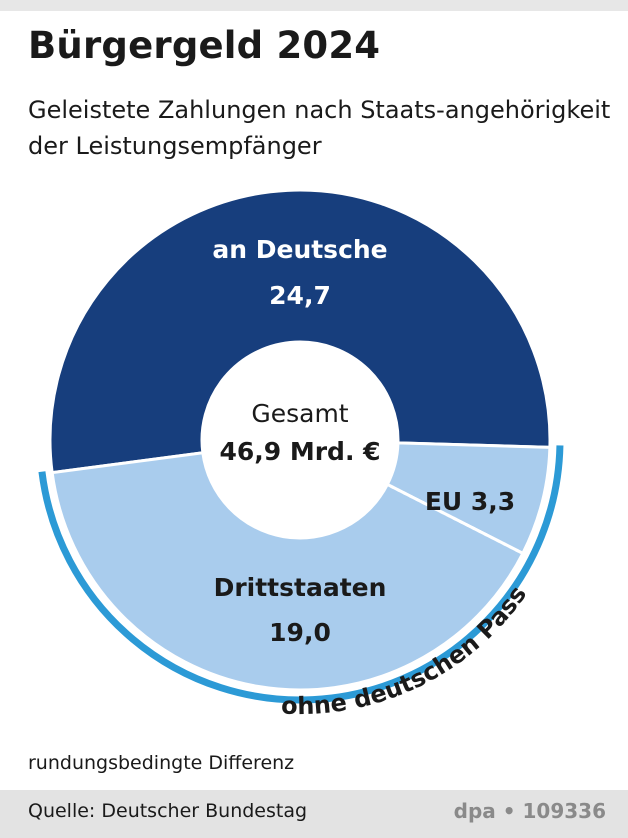  Describe the element at coordinates (300, 587) in the screenshot. I see `label-drittstaaten-name: Drittstaaten` at that location.